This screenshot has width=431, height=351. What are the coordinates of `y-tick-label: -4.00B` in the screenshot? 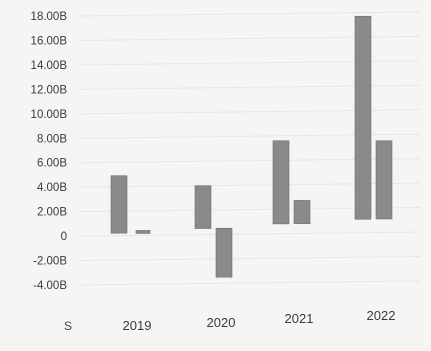 It's located at (50, 286).